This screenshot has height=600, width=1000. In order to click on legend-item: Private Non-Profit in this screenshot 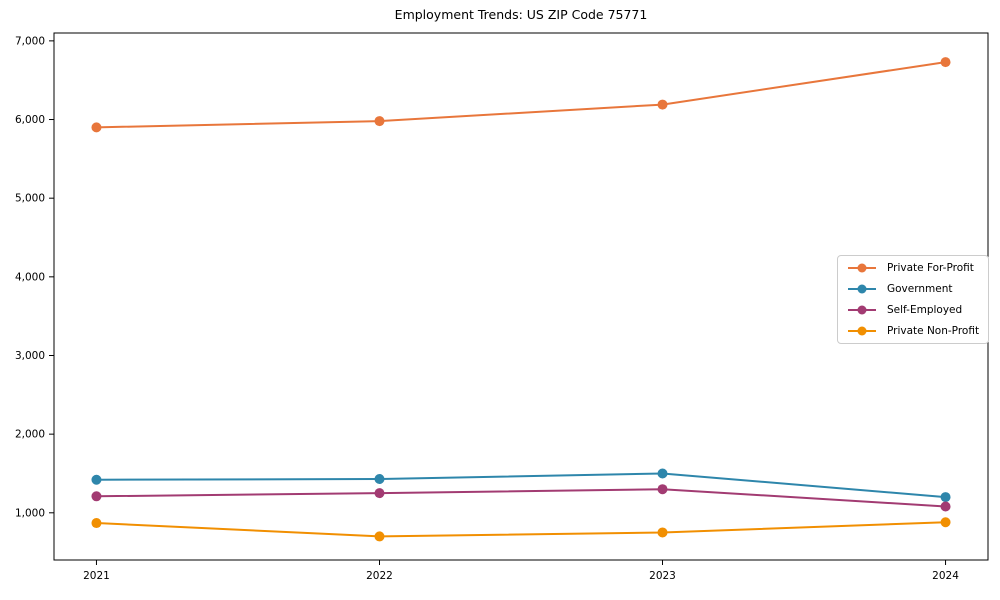, I will do `click(913, 331)`.